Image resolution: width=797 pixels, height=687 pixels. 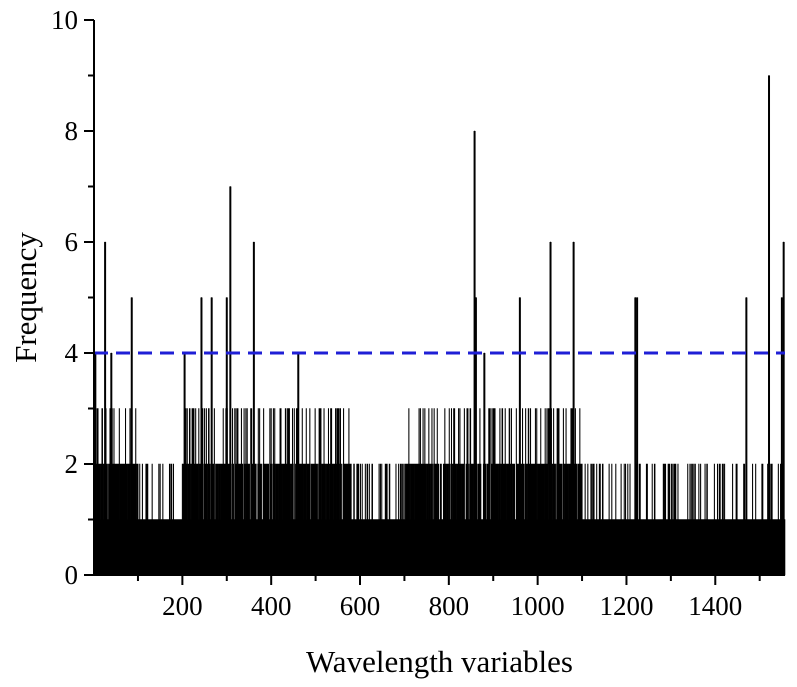 I want to click on y-tick-label: 2, so click(x=72, y=464).